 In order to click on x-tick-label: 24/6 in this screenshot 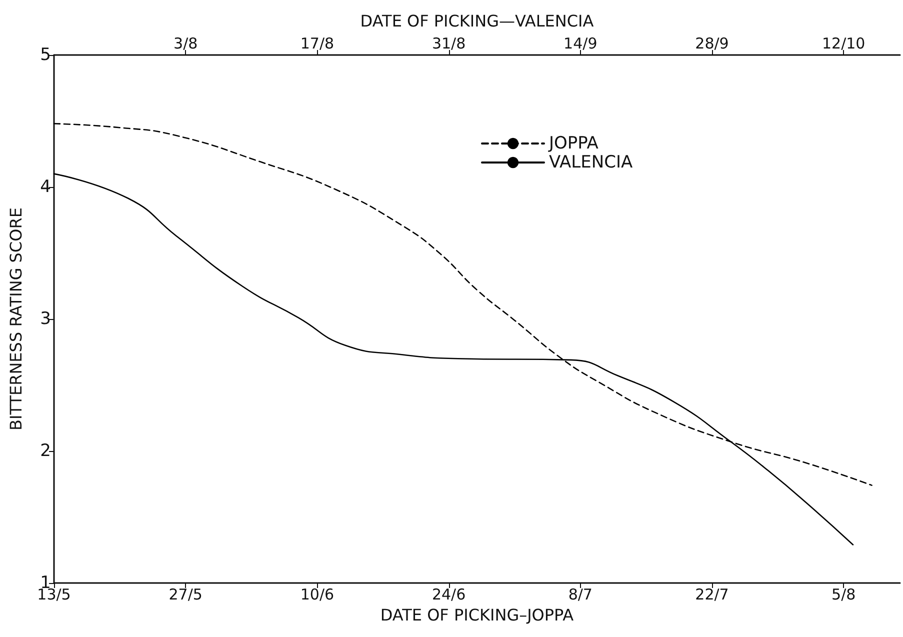, I will do `click(449, 595)`.